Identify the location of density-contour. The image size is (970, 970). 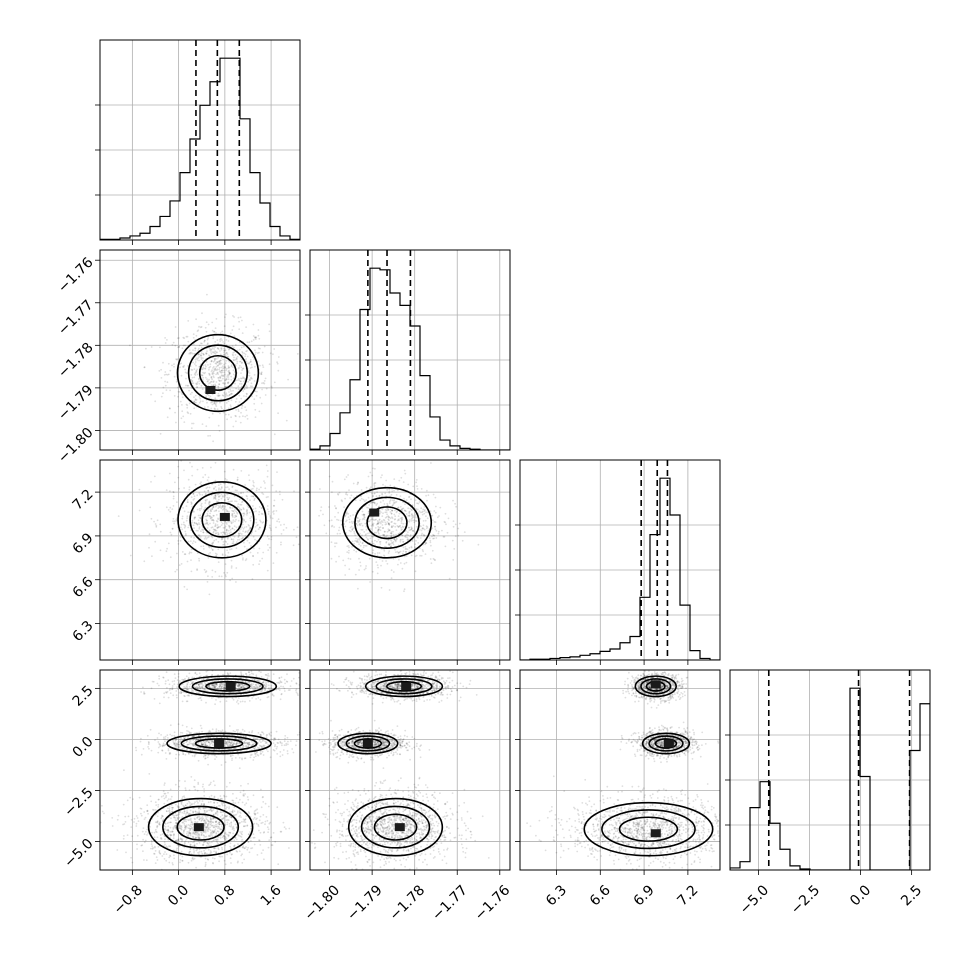
(387, 522).